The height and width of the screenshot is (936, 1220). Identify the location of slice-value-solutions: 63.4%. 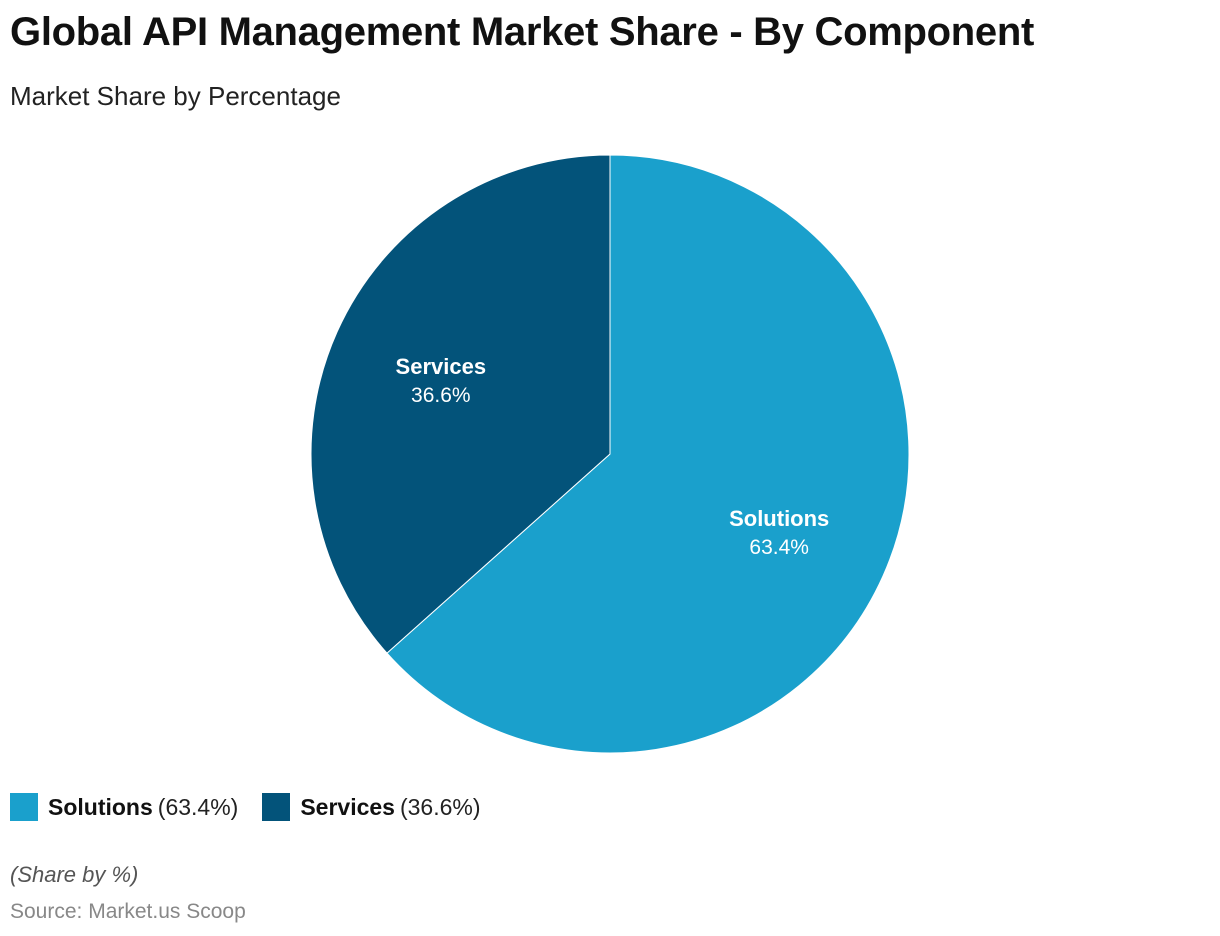
(779, 547).